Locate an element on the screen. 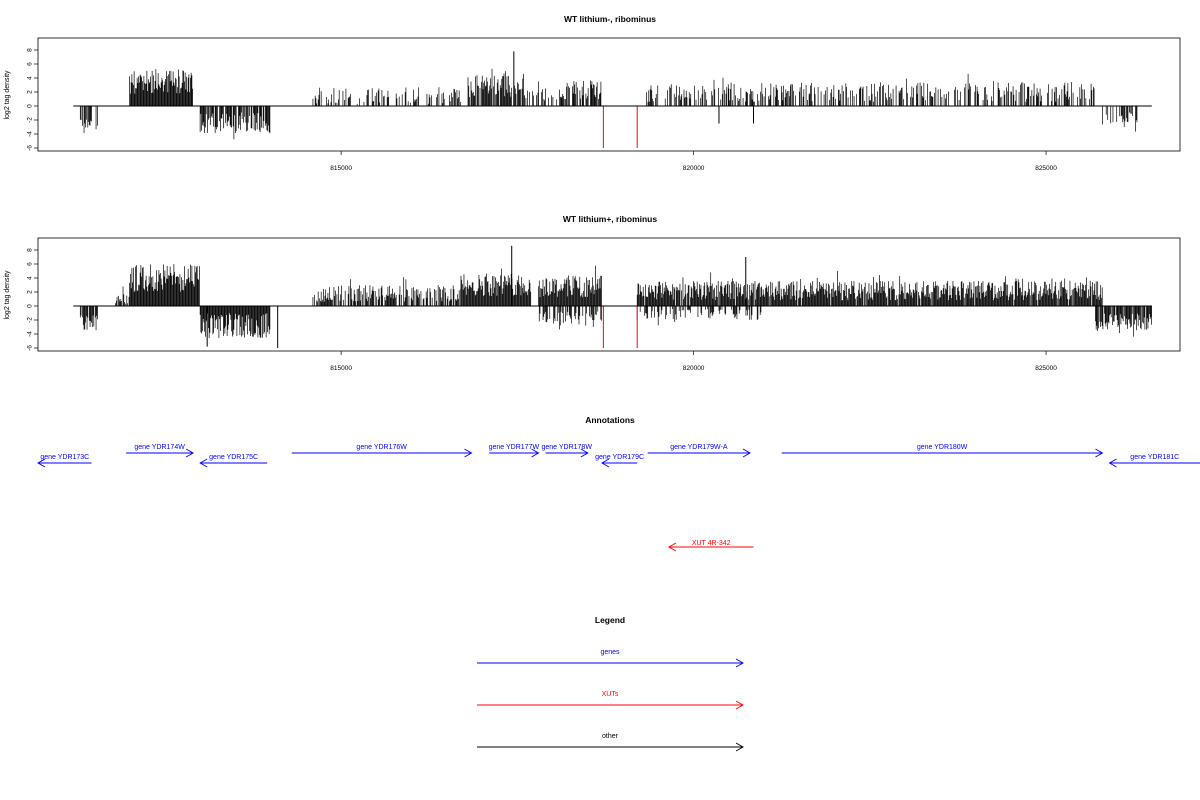  gene-label: gene YDR181C is located at coordinates (1154, 457).